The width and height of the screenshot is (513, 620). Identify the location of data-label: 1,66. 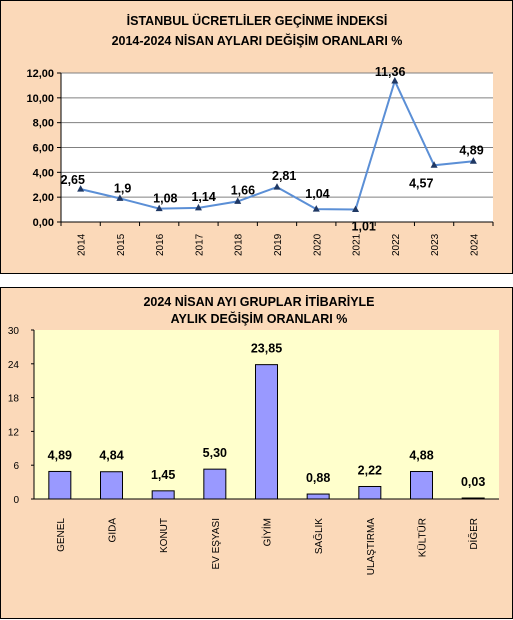
(243, 190).